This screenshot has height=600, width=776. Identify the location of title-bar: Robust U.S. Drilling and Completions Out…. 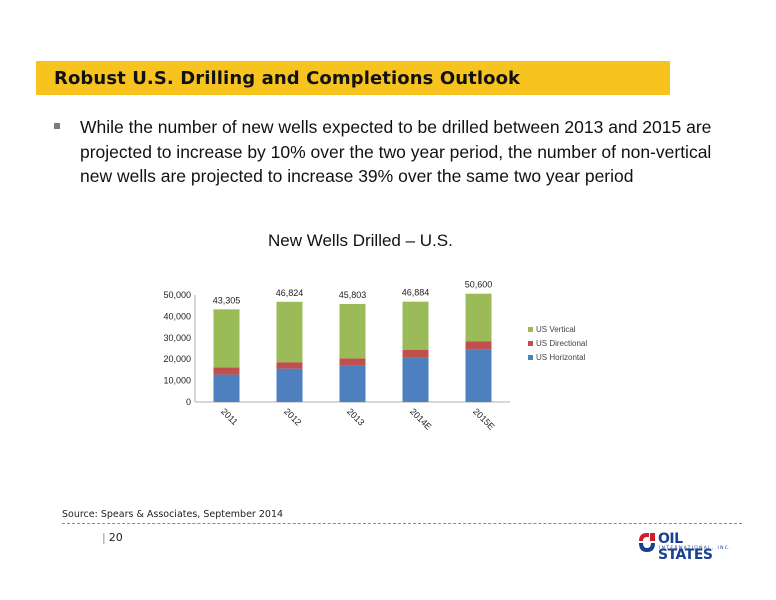
(353, 78).